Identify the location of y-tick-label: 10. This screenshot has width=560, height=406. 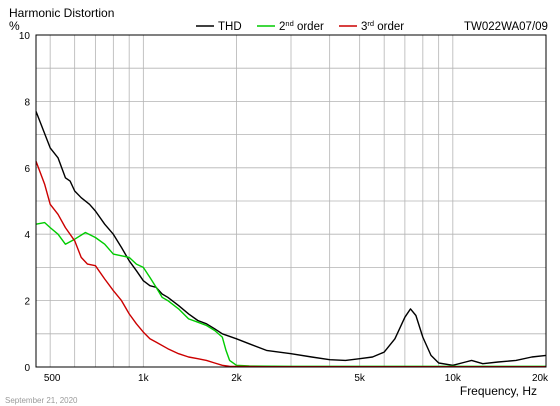
(25, 36).